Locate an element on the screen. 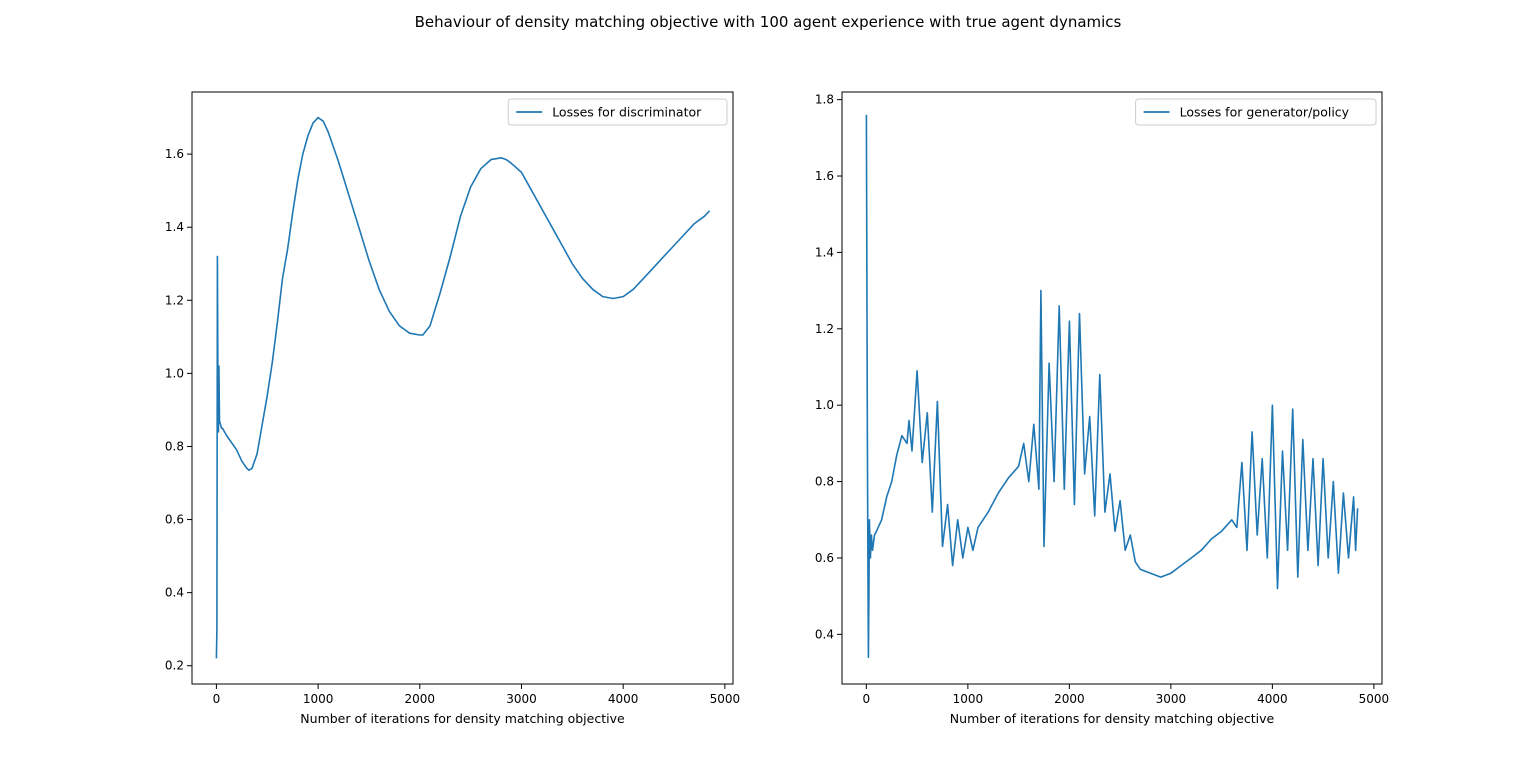  y-tick-label: 1.8 is located at coordinates (824, 100).